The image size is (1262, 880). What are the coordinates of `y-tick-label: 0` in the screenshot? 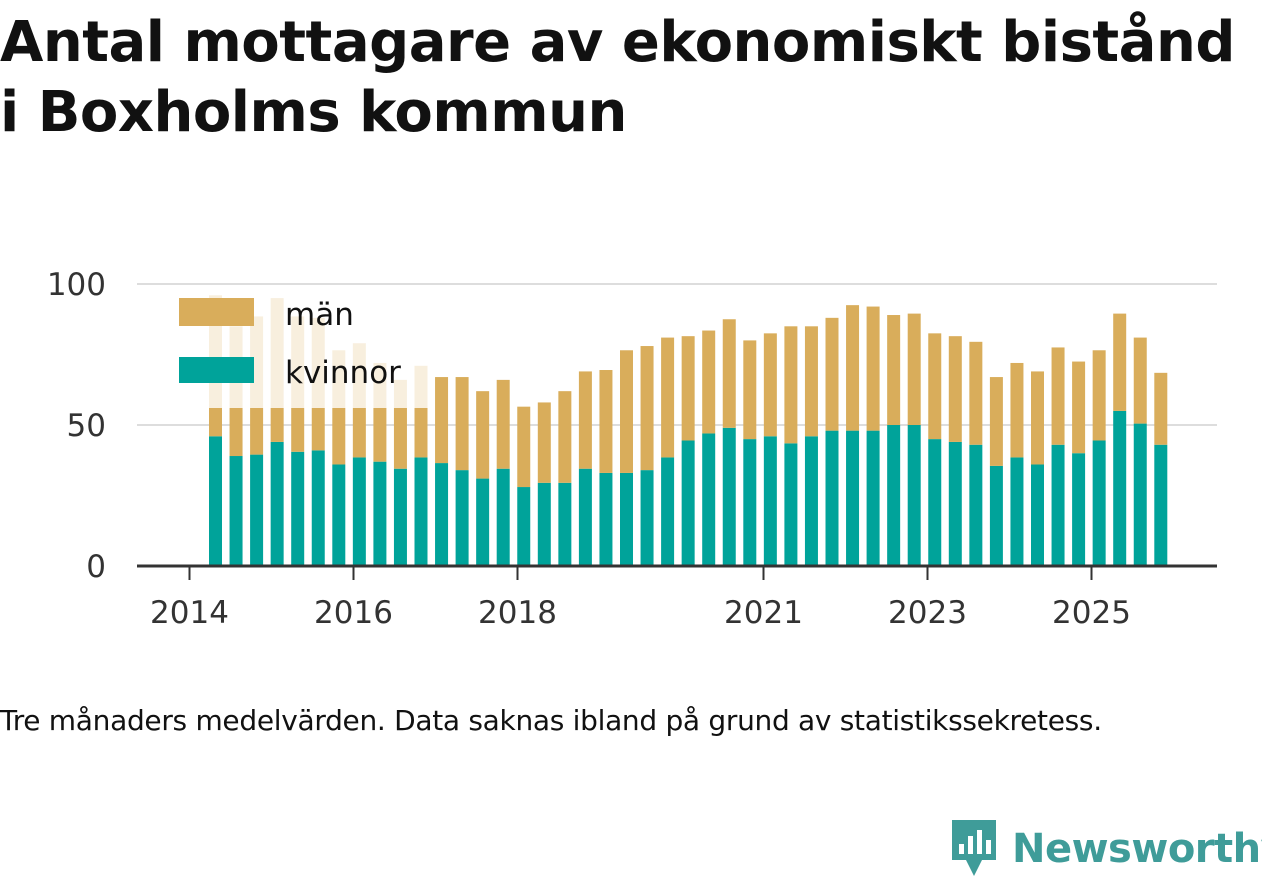 It's located at (96, 567).